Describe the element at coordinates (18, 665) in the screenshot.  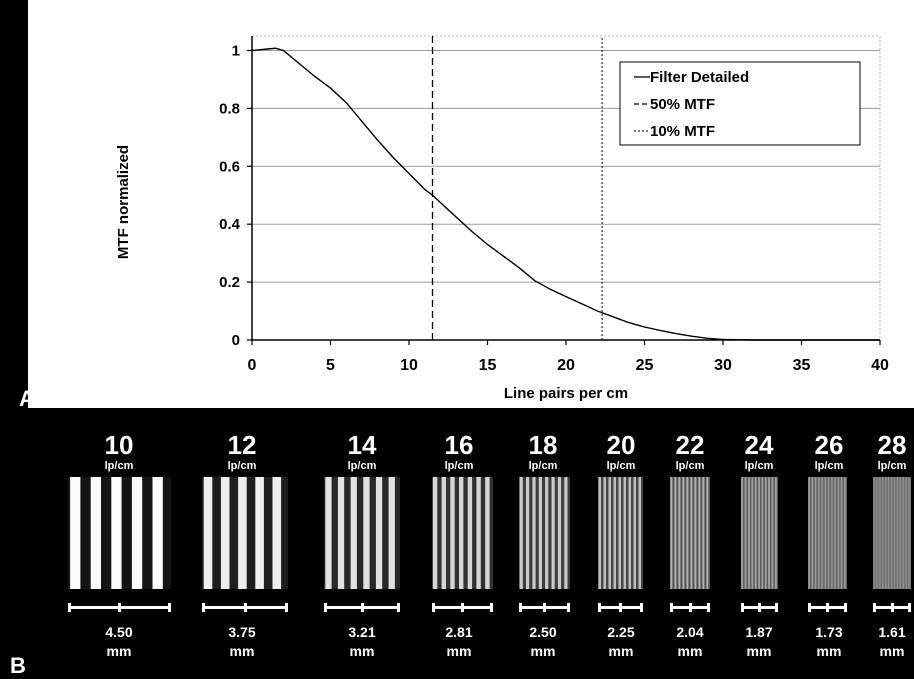
I see `panel-b-letter: B` at that location.